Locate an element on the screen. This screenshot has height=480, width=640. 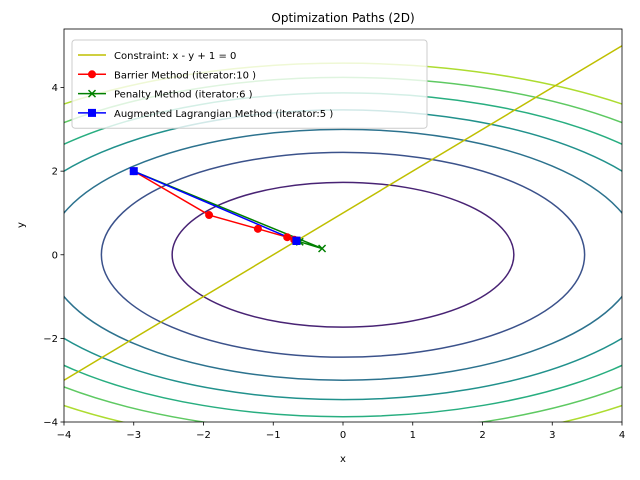
x-tick-label: 1 is located at coordinates (413, 435).